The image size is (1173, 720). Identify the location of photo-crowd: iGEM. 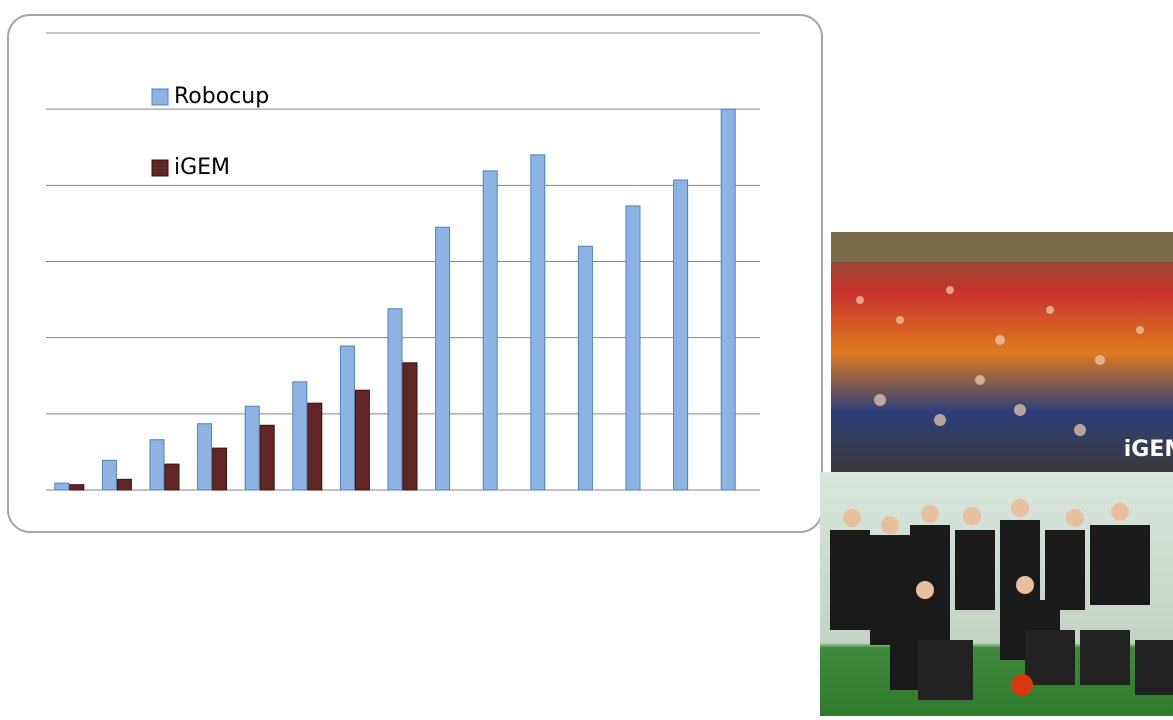
(1002, 352).